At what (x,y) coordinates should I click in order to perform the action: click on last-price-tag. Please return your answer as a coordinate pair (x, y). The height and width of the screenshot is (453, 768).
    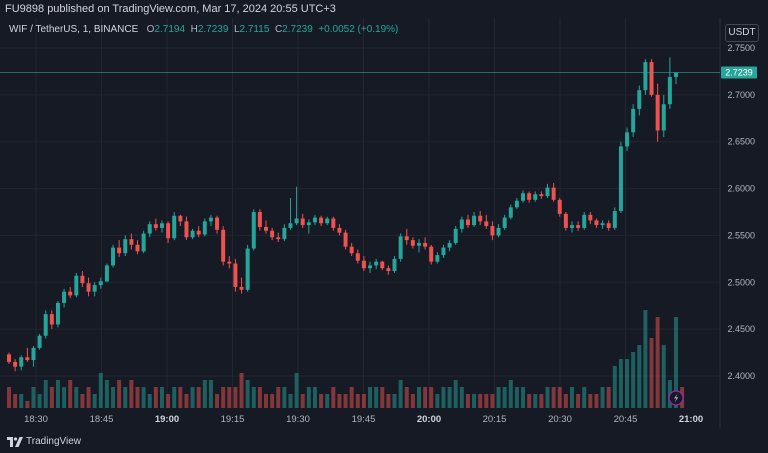
    Looking at the image, I should click on (739, 72).